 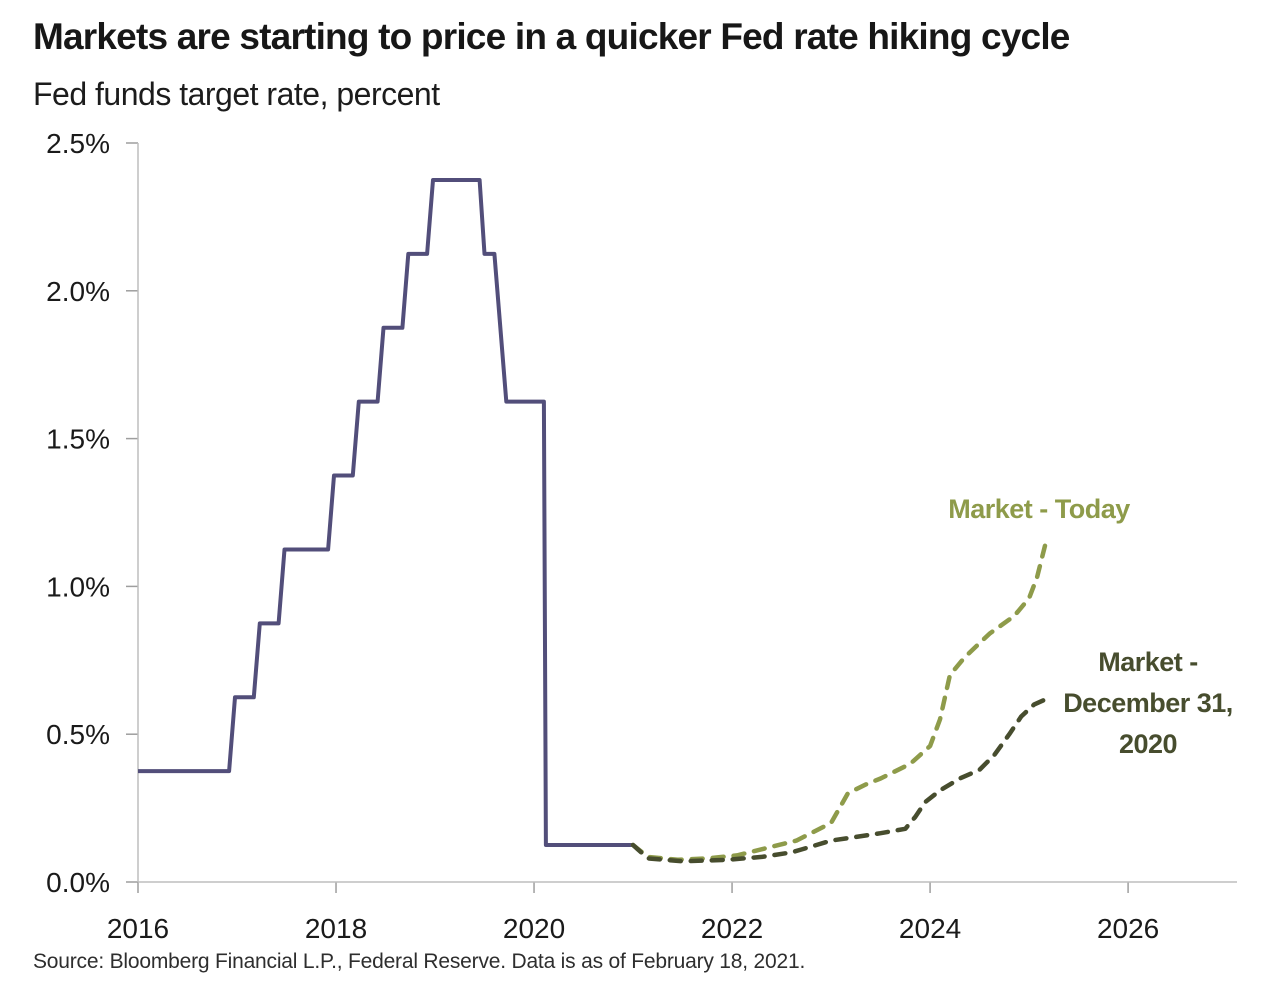 I want to click on series-label-market-december-2020: Market - December 31, 2020, so click(x=1148, y=703).